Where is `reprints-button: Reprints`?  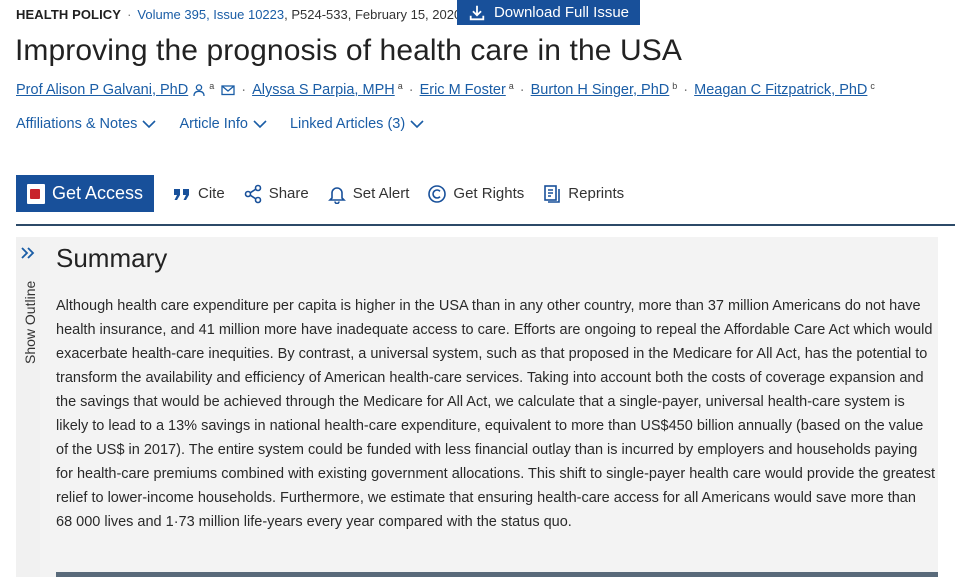
reprints-button: Reprints is located at coordinates (583, 194).